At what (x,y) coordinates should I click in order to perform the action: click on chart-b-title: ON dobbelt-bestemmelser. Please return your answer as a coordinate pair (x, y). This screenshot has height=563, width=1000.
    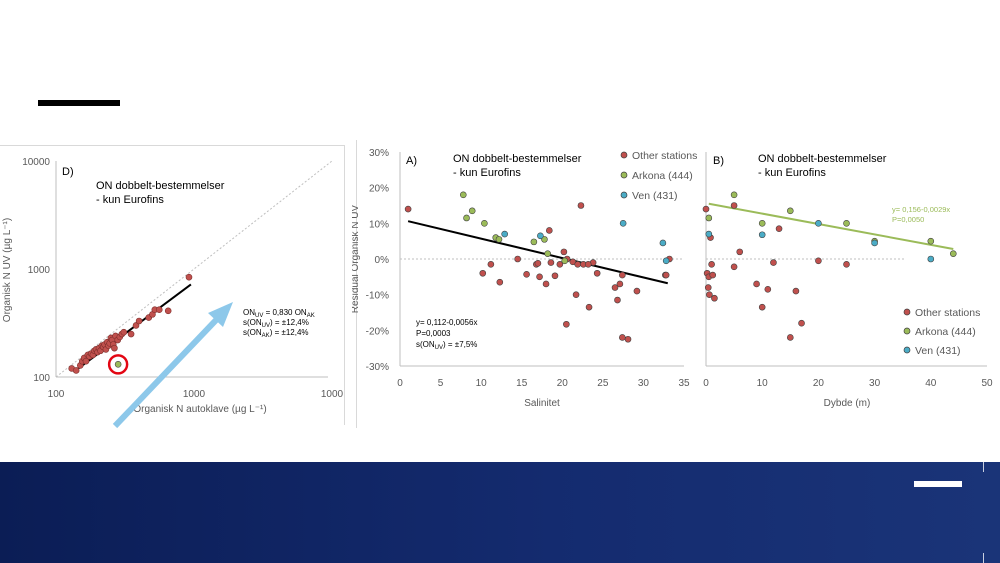
    Looking at the image, I should click on (822, 159).